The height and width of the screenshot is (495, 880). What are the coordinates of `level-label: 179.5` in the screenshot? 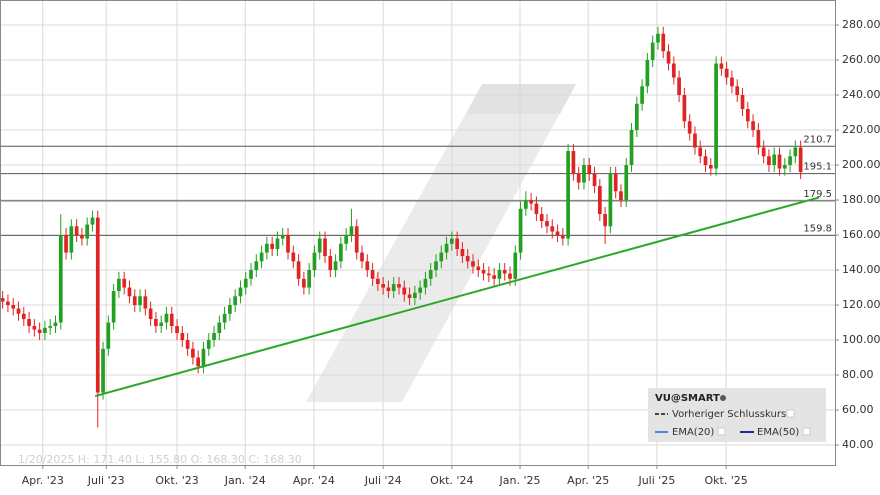 It's located at (817, 194).